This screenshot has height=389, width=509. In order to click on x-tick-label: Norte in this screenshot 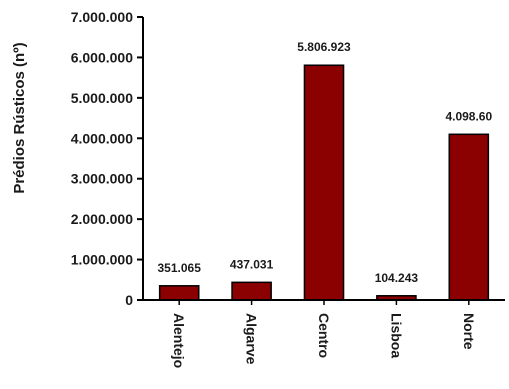, I will do `click(469, 331)`.